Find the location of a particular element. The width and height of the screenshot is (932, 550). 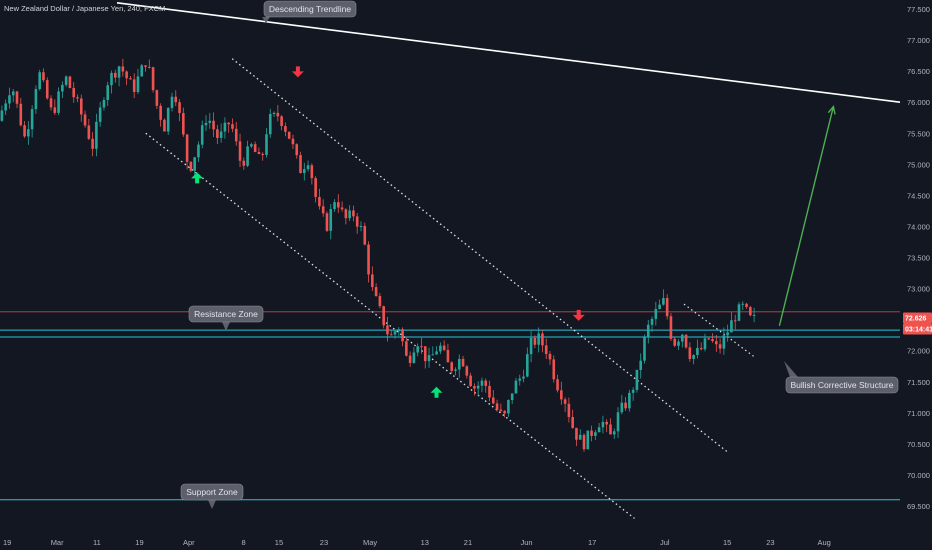

y-tick-label: 77.000 is located at coordinates (918, 40).